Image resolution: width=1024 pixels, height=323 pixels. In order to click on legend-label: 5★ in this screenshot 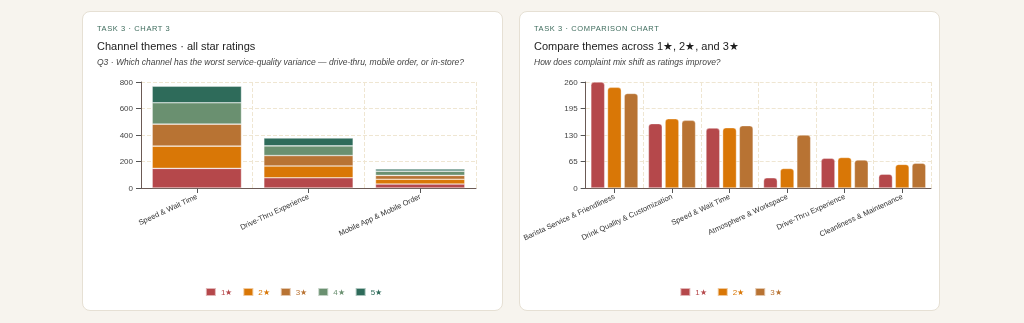, I will do `click(376, 292)`.